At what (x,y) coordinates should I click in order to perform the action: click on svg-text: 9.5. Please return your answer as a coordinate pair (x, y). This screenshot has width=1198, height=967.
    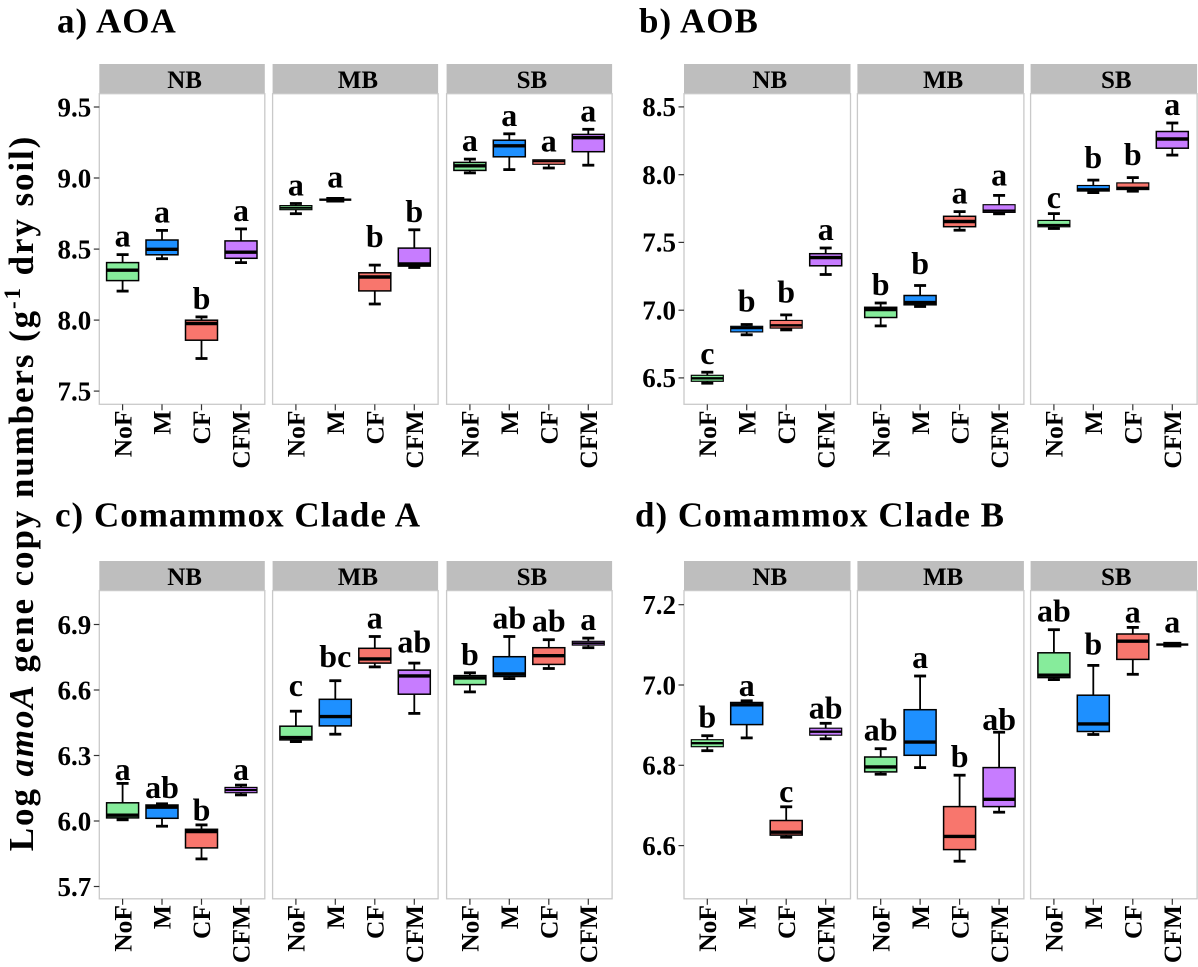
    Looking at the image, I should click on (75, 107).